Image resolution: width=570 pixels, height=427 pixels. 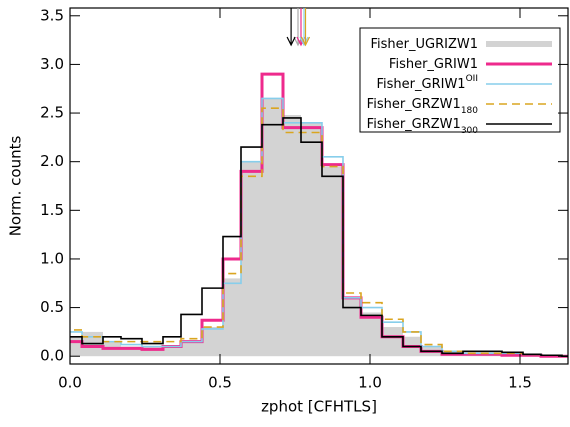 I want to click on legend-label: Fisher_GRIW1OII, so click(x=427, y=83).